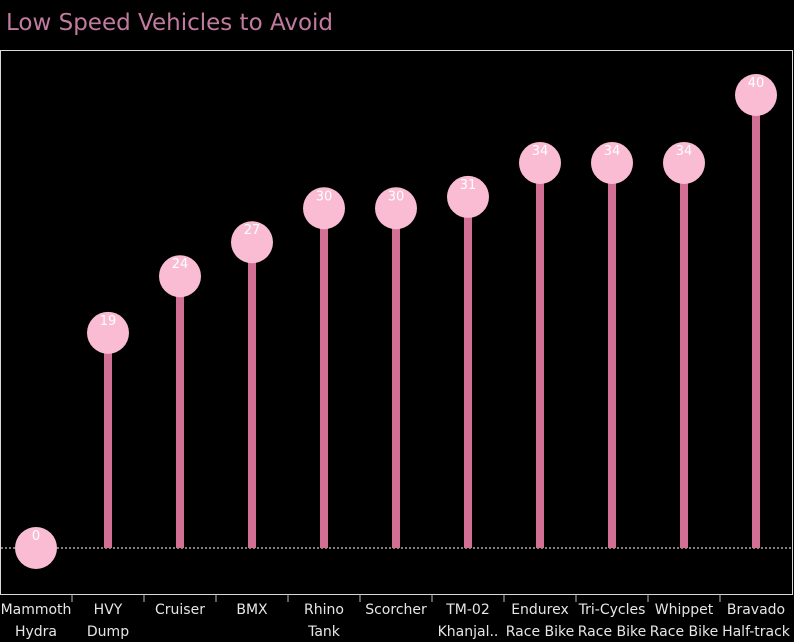 This screenshot has height=642, width=794. I want to click on value-label-3: 27, so click(252, 230).